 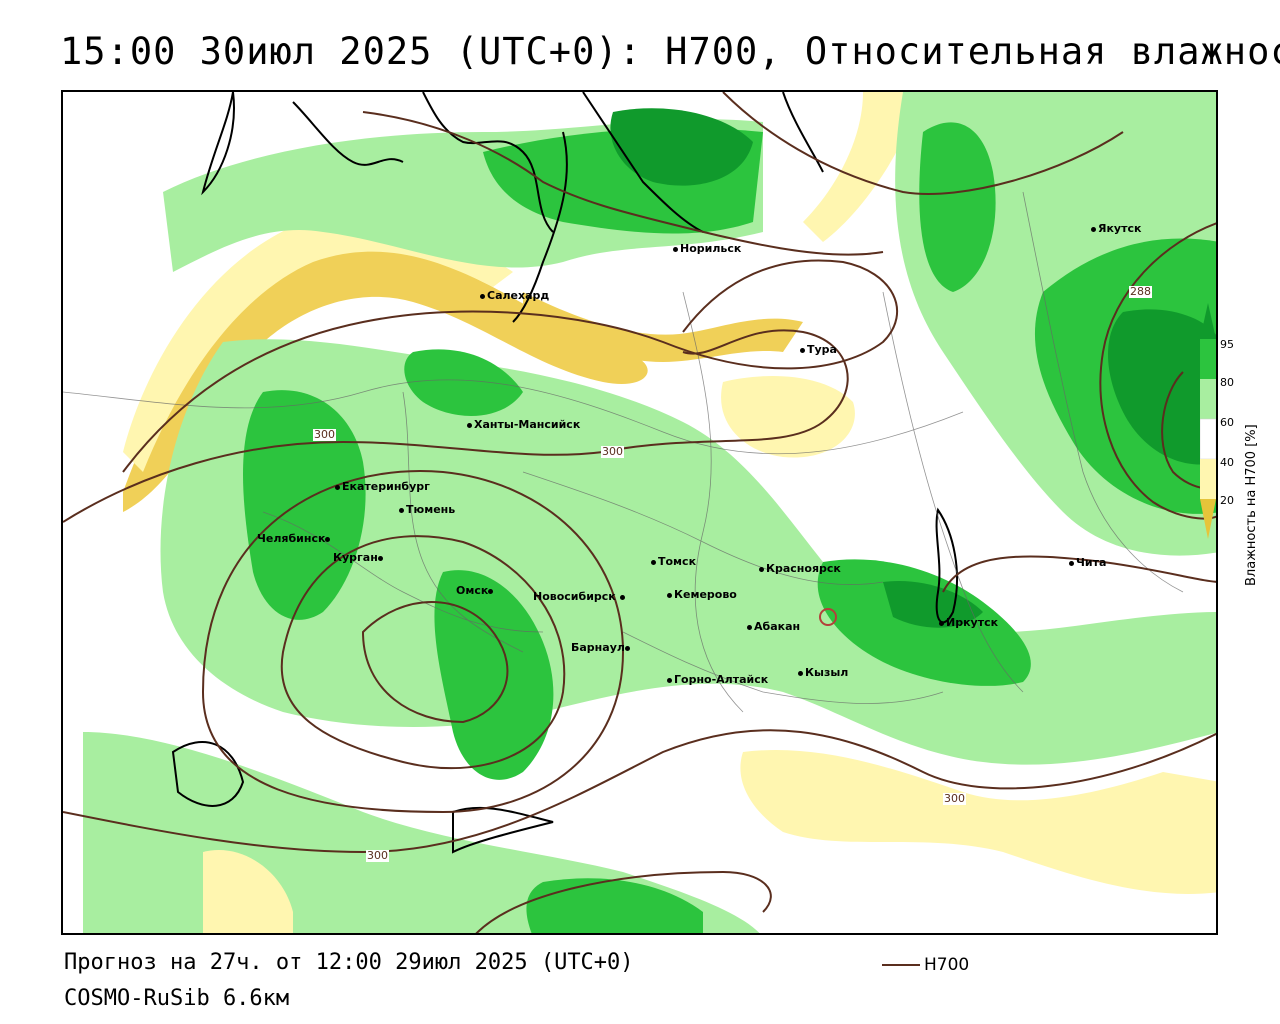 I want to click on city-yakutsk: Якутск, so click(x=1116, y=228).